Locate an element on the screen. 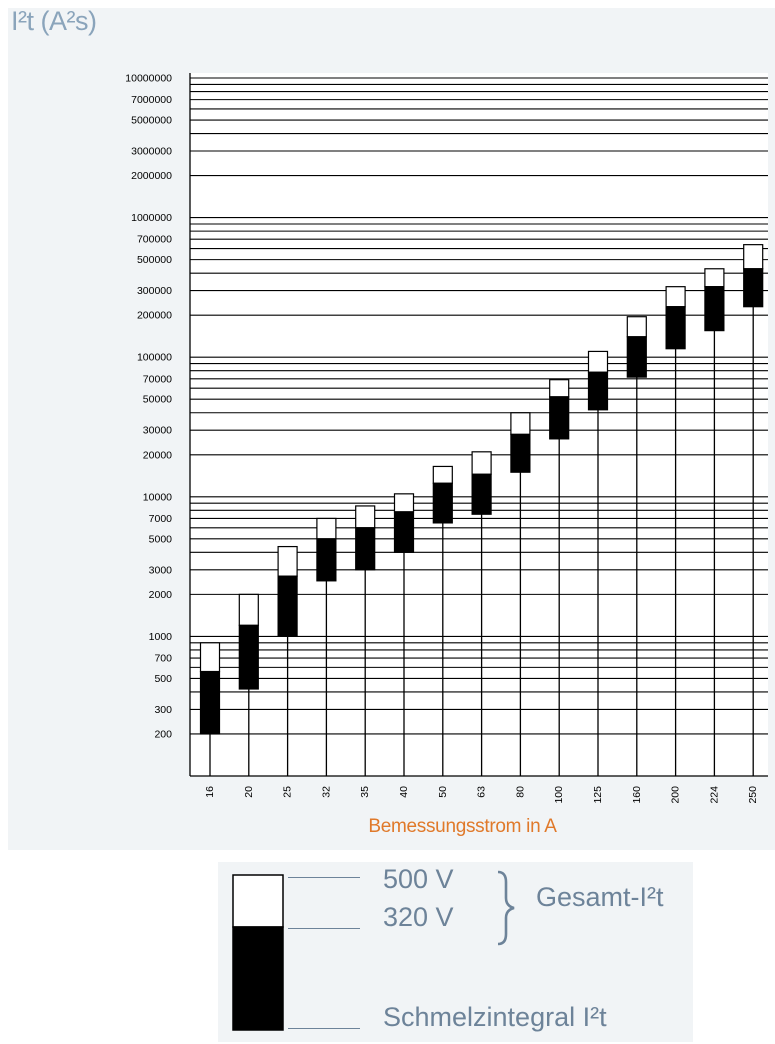  legend-schmelz: Schmelzintegral I²t is located at coordinates (495, 1017).